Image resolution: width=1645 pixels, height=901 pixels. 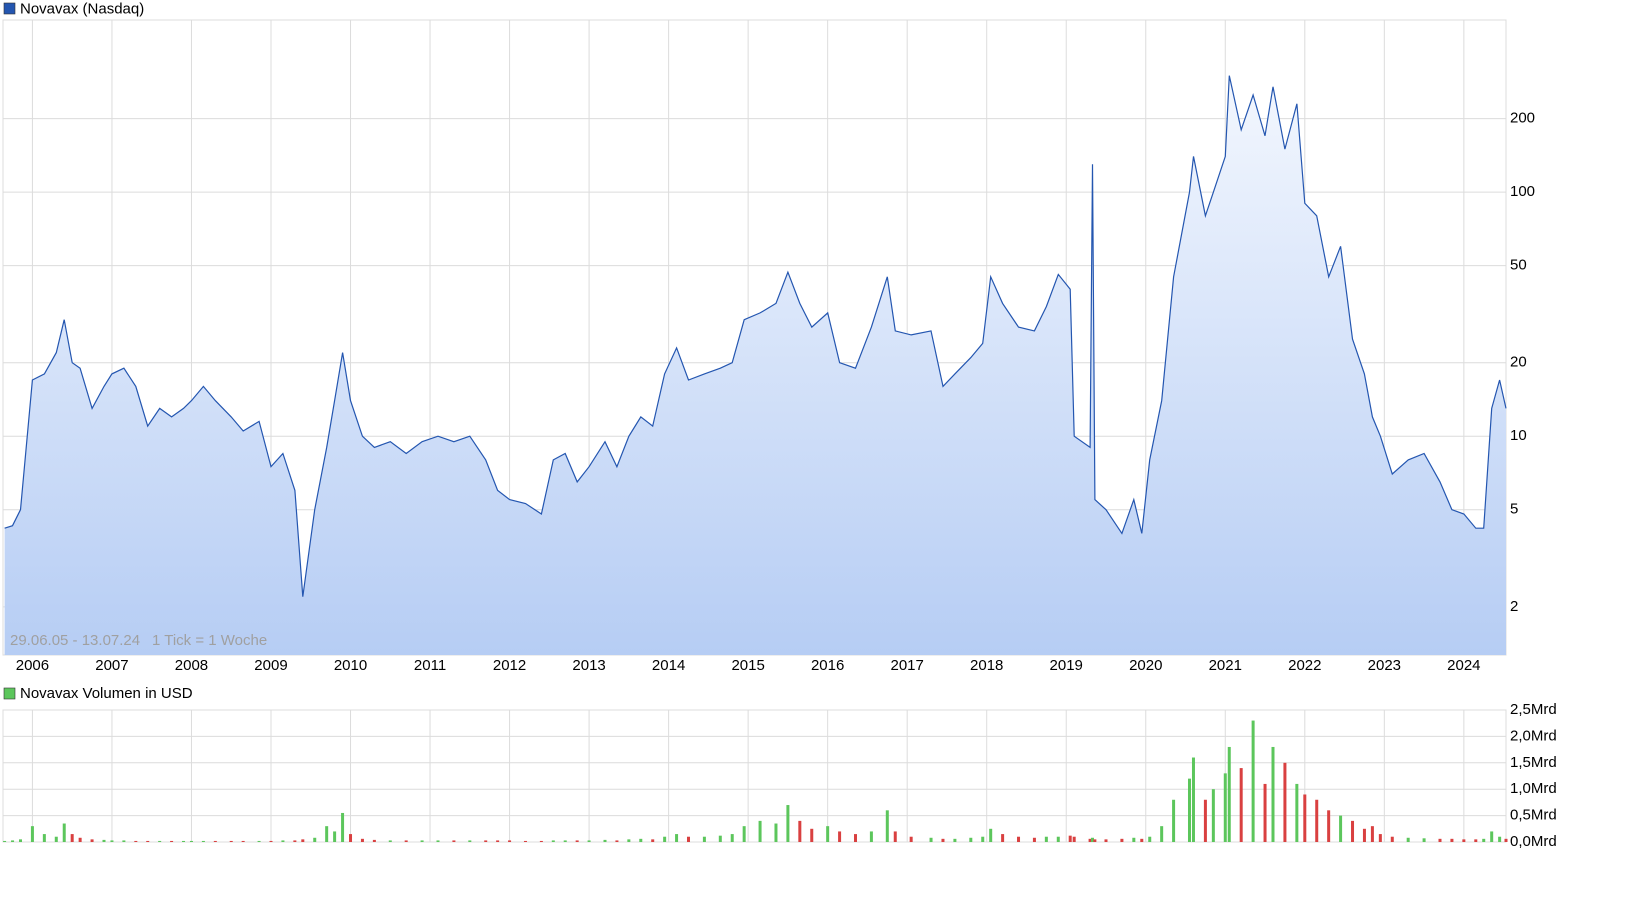 I want to click on plot-frame, so click(x=754, y=776).